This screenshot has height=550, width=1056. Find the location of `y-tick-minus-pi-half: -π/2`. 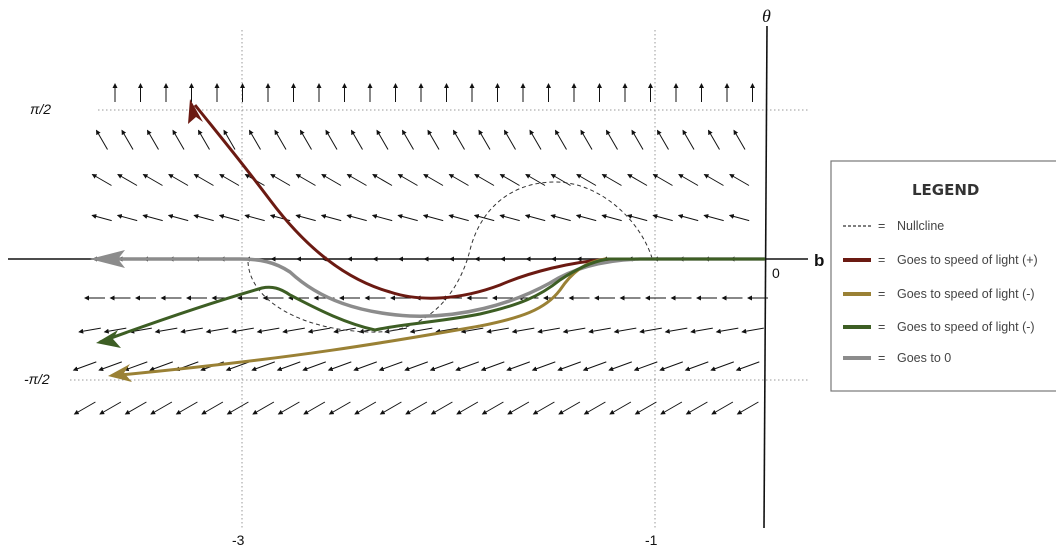

y-tick-minus-pi-half: -π/2 is located at coordinates (37, 379).